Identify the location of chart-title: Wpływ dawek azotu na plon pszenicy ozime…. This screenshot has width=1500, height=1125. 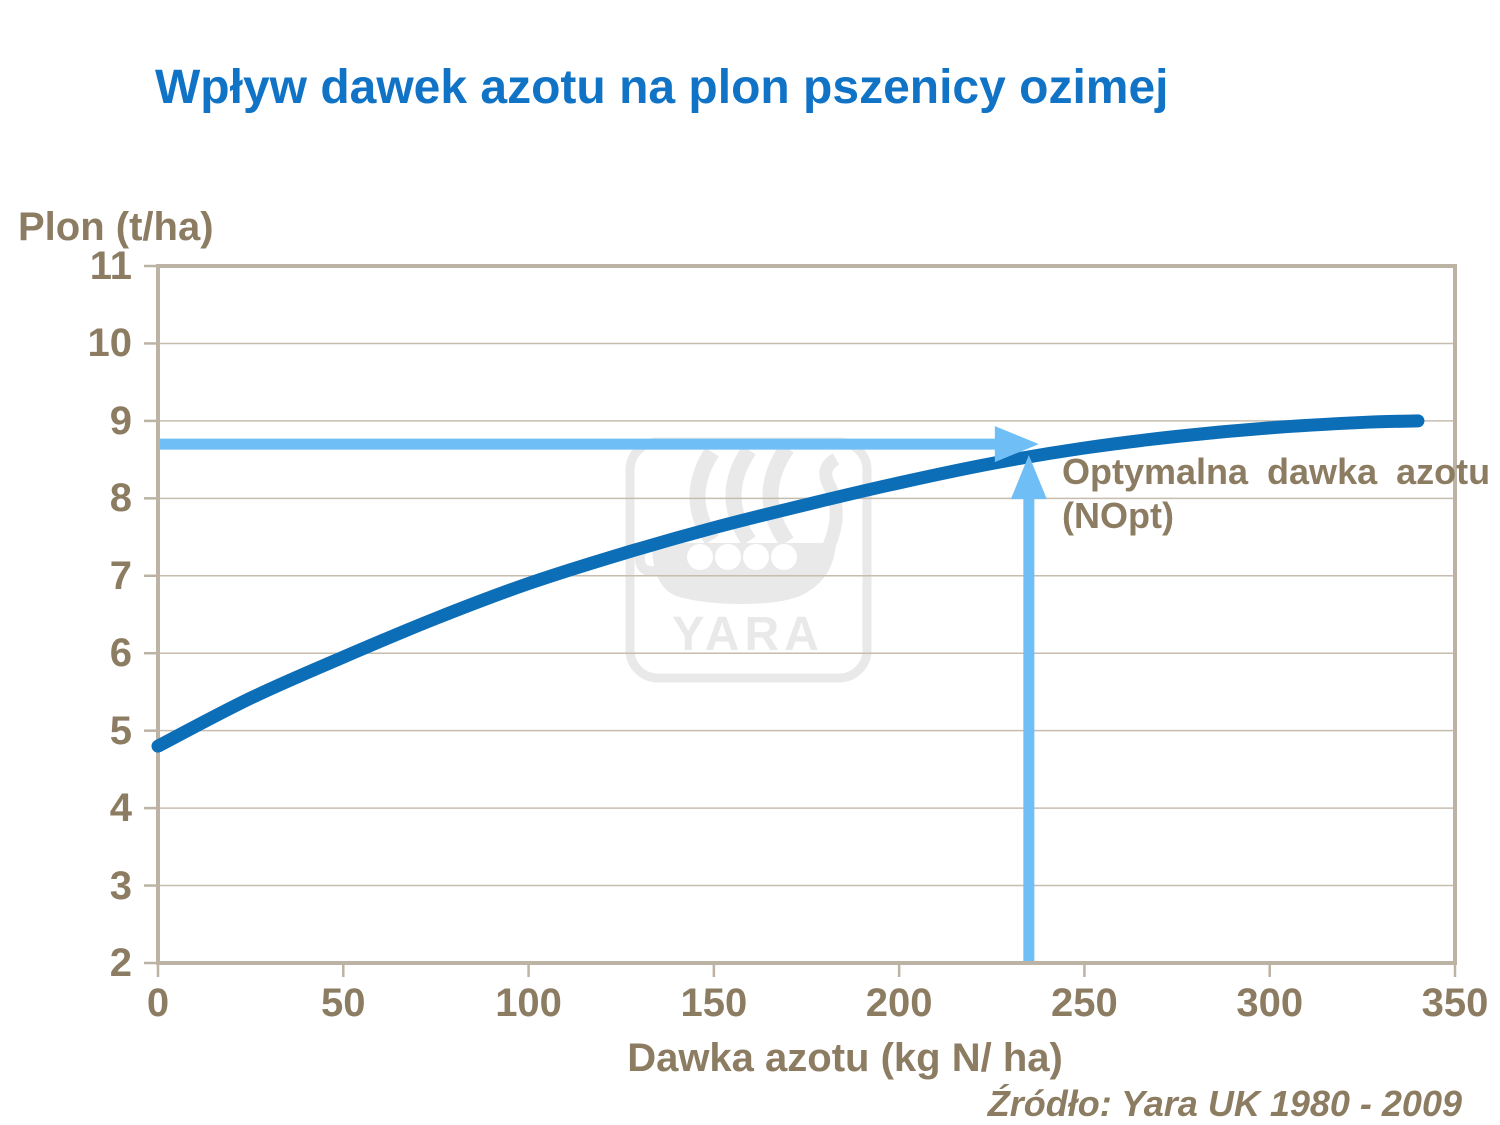
(662, 87).